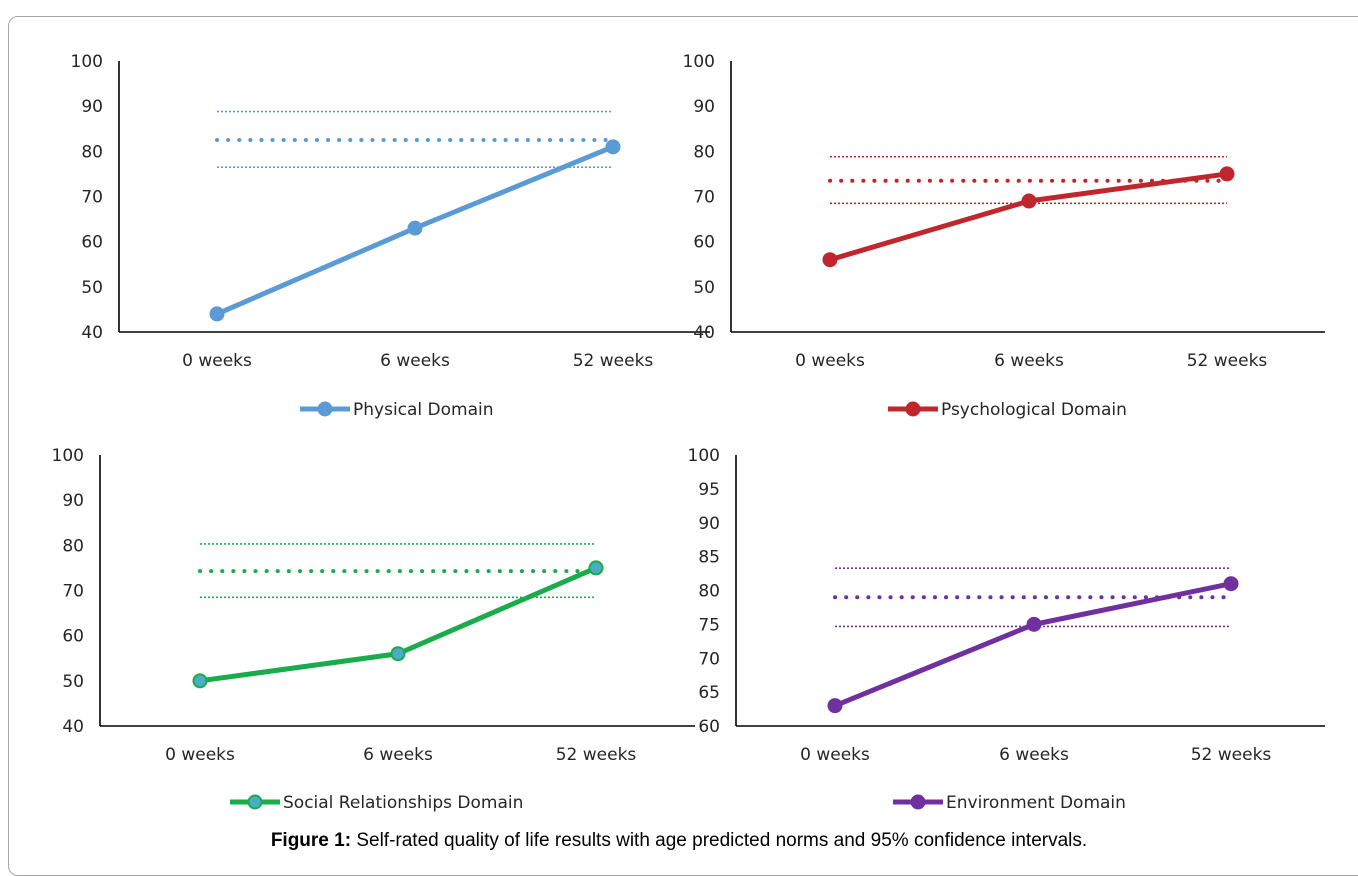 Image resolution: width=1358 pixels, height=876 pixels. I want to click on legend-label: Psychological Domain, so click(1034, 410).